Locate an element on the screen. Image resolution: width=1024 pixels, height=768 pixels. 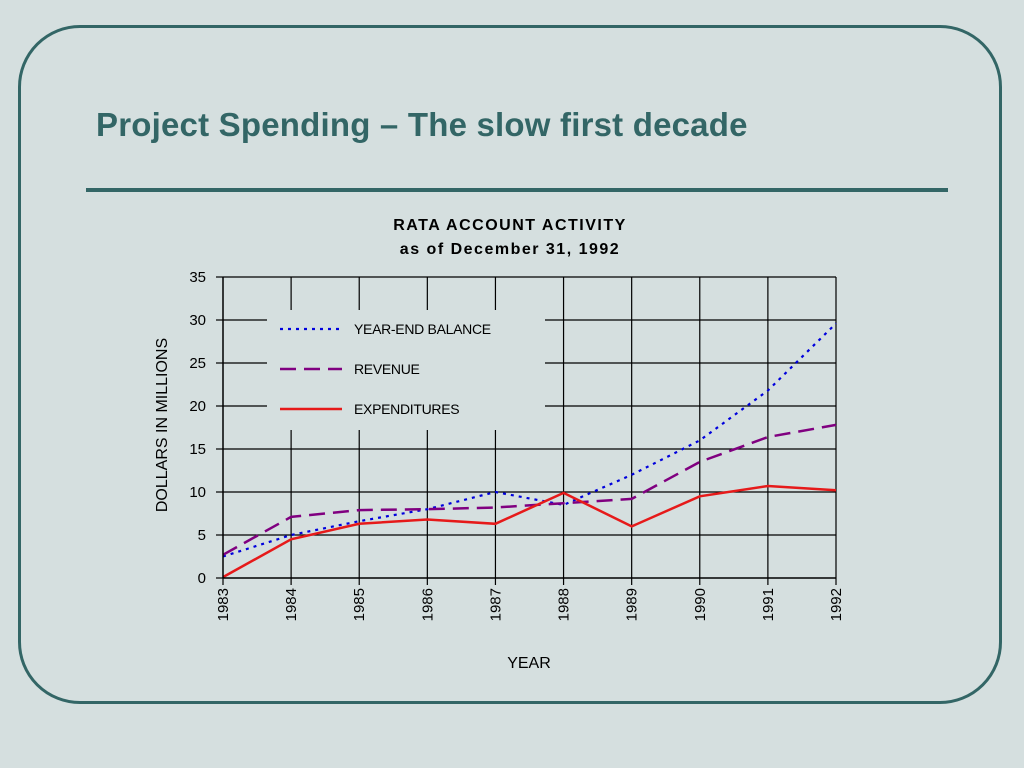
series-line-expenditures is located at coordinates (529, 531).